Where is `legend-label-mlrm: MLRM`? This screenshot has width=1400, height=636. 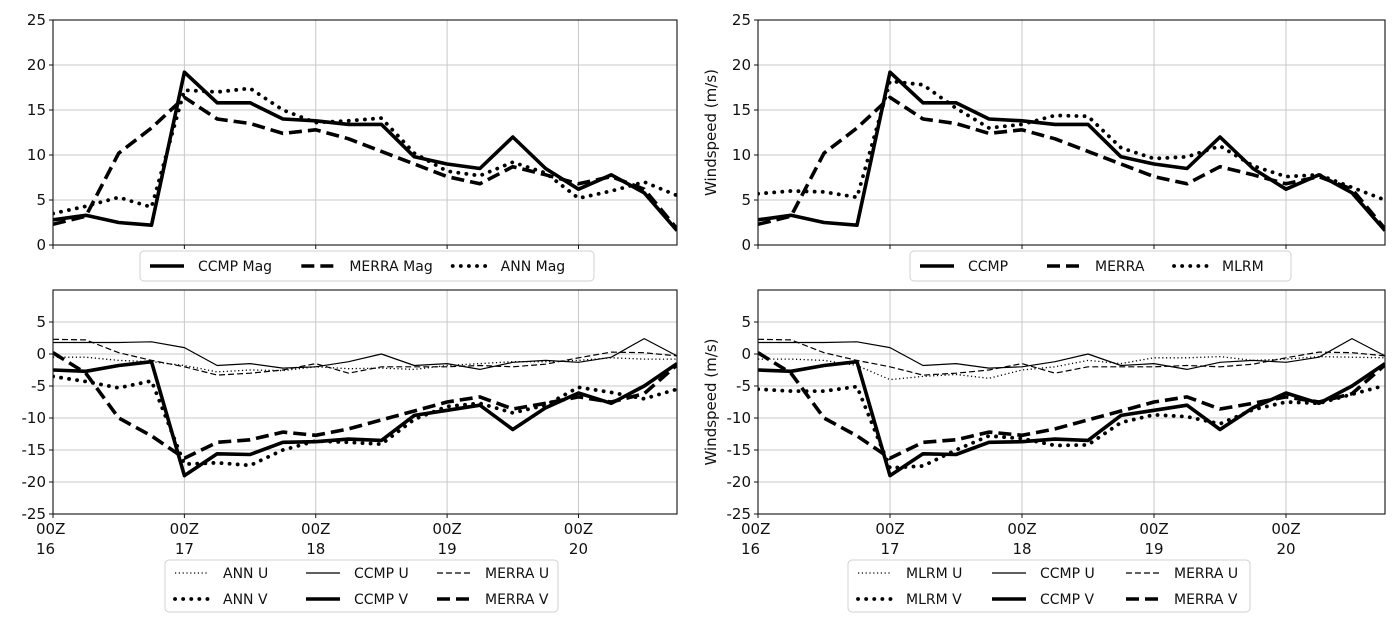 legend-label-mlrm: MLRM is located at coordinates (1243, 267).